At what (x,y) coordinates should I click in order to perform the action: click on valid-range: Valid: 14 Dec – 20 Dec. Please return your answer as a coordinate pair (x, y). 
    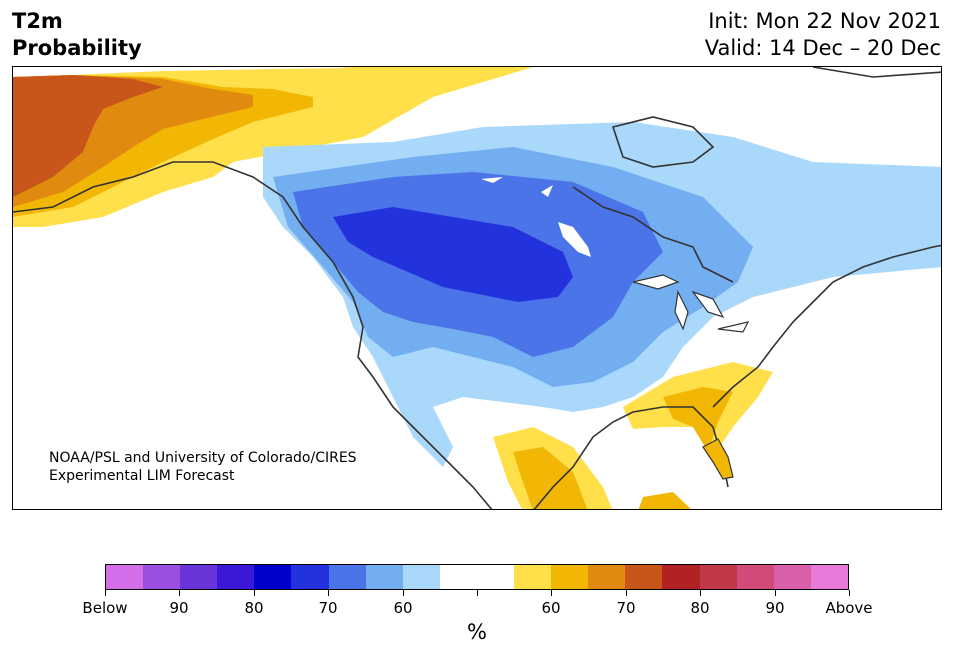
    Looking at the image, I should click on (822, 48).